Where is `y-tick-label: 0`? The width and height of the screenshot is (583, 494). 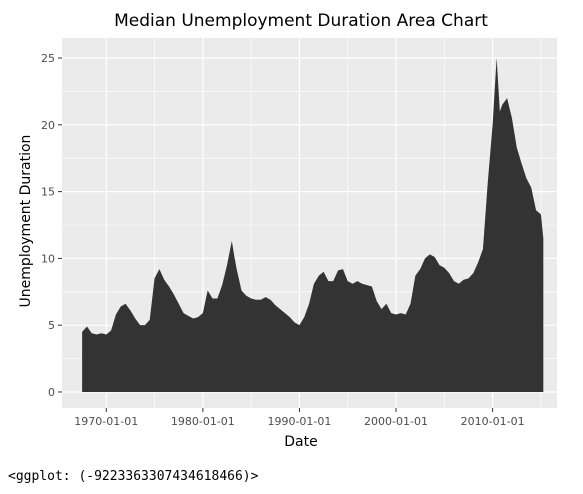
y-tick-label: 0 is located at coordinates (51, 392).